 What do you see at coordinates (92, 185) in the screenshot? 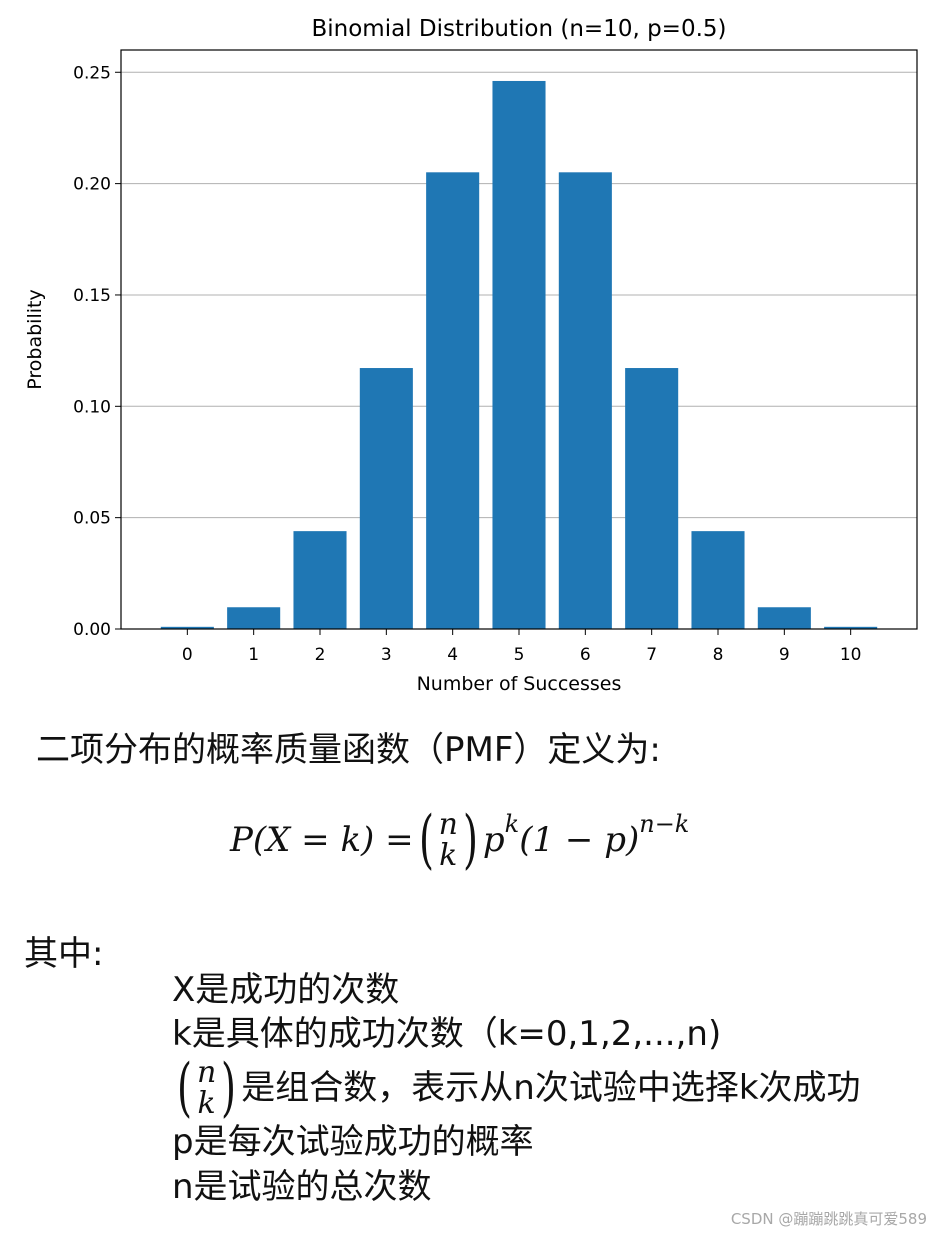
I see `y-tick-label: 0.20` at bounding box center [92, 185].